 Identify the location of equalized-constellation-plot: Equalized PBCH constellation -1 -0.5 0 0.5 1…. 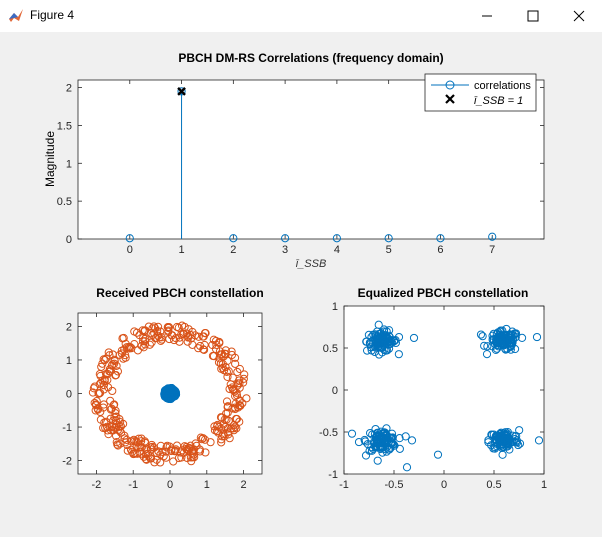
(433, 388).